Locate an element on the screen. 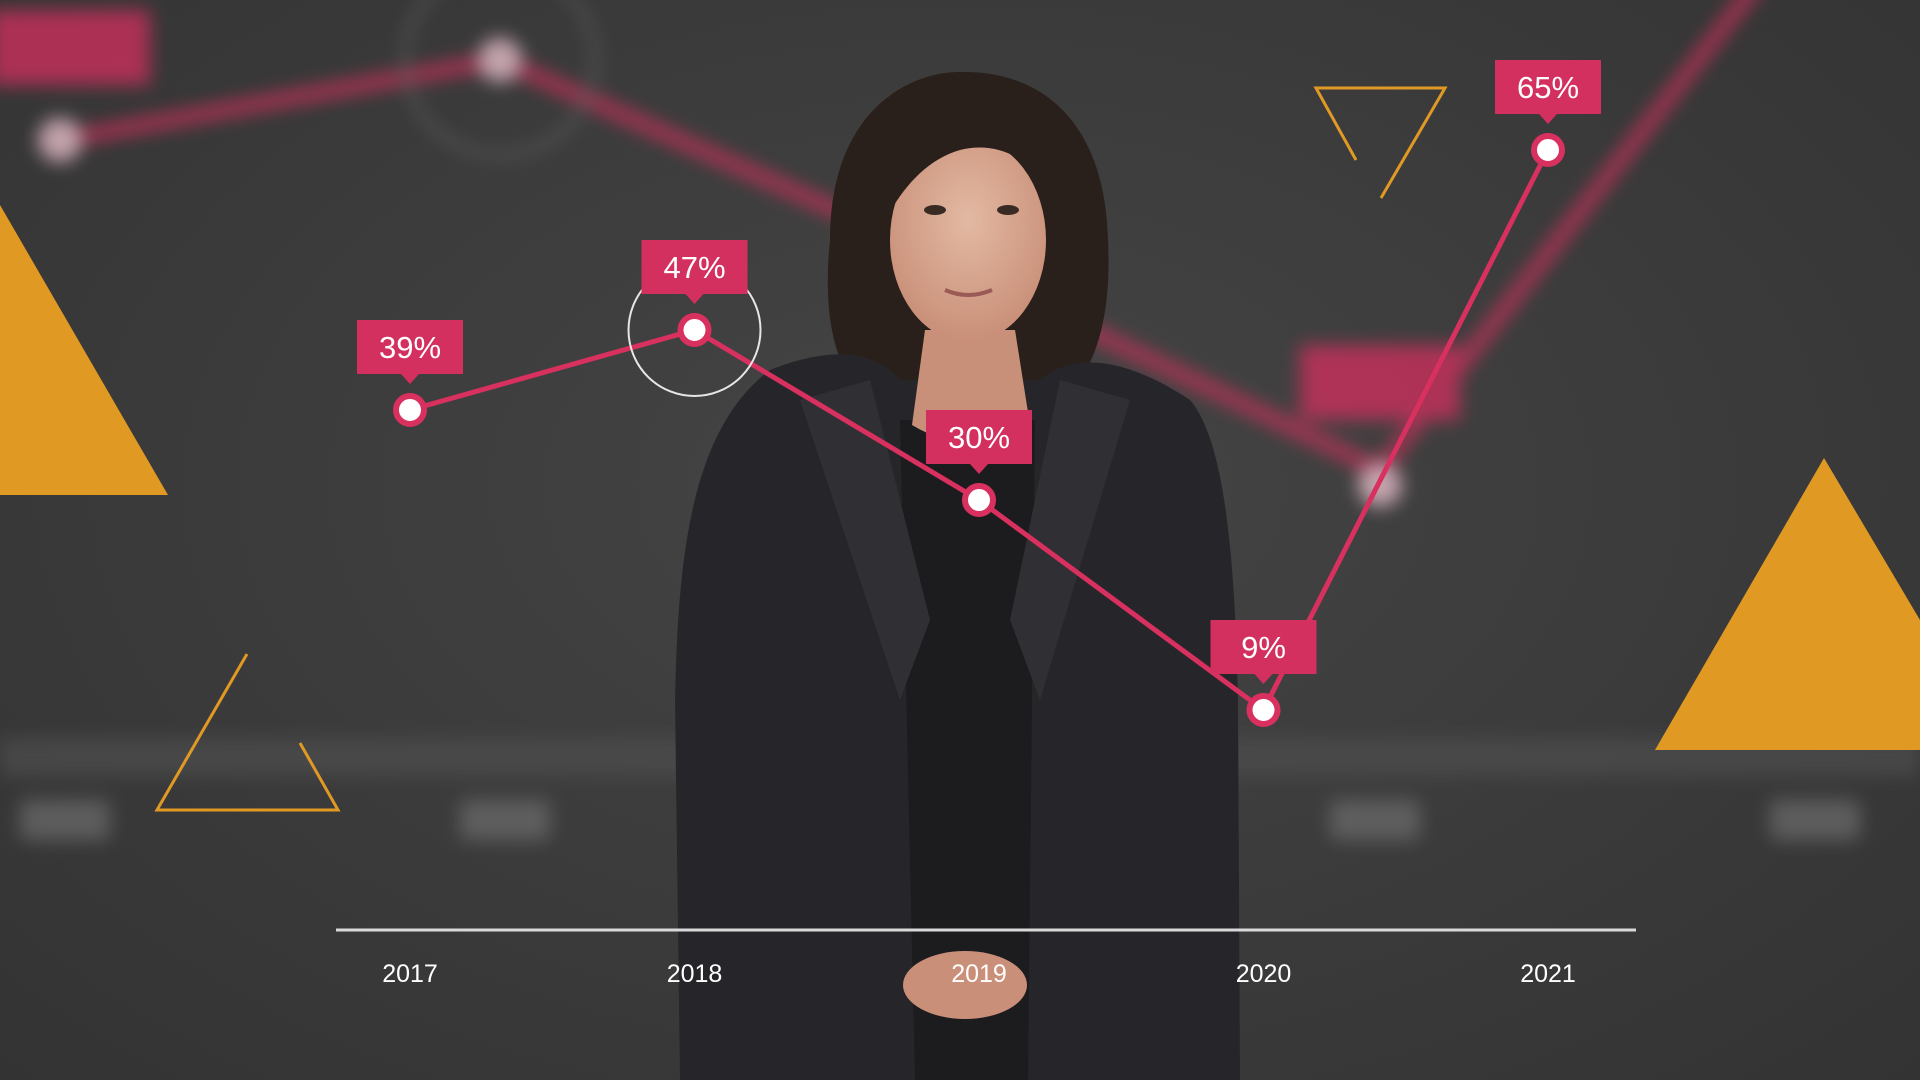  data-label: 47% is located at coordinates (694, 272).